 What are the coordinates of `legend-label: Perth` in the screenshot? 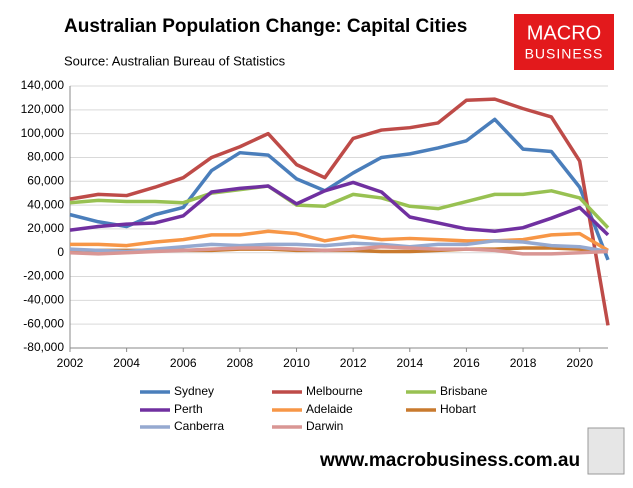 It's located at (188, 409).